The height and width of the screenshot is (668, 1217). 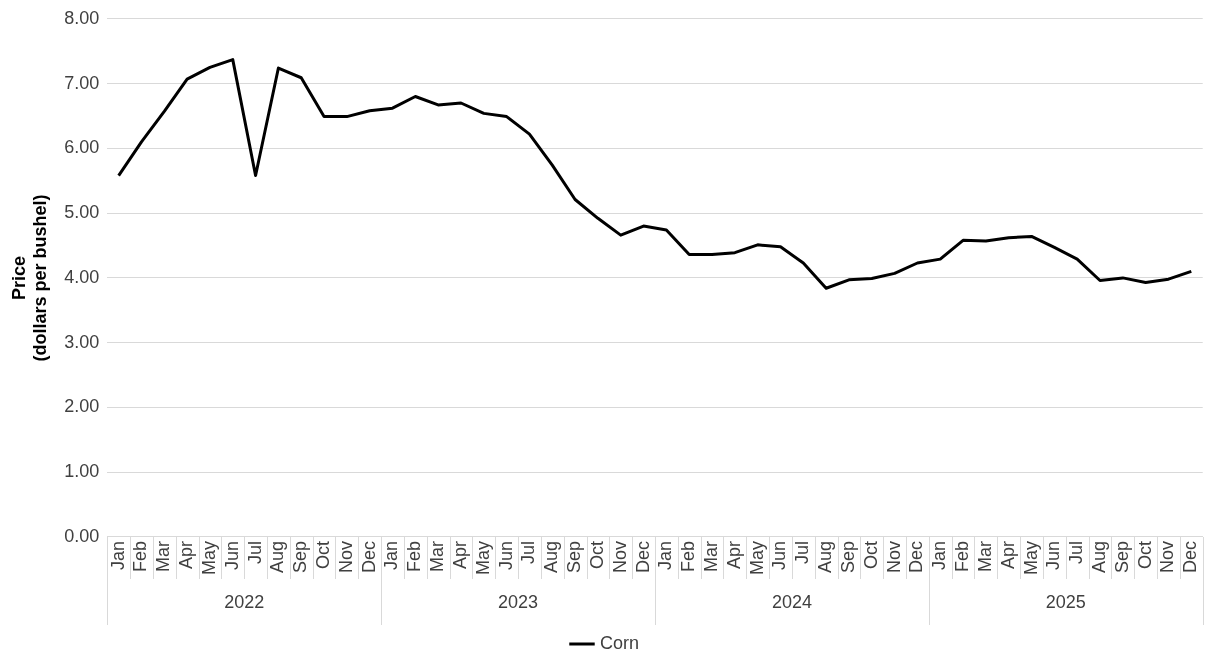 I want to click on text: 2024, so click(x=791, y=601).